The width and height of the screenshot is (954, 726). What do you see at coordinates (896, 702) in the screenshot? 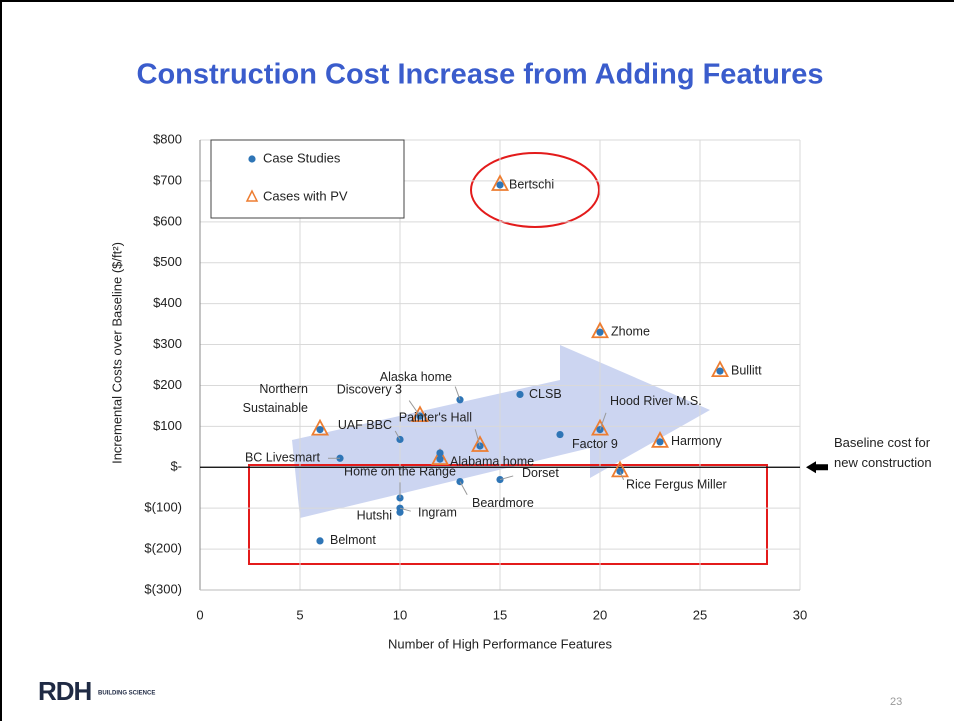
I see `page-number: 23` at bounding box center [896, 702].